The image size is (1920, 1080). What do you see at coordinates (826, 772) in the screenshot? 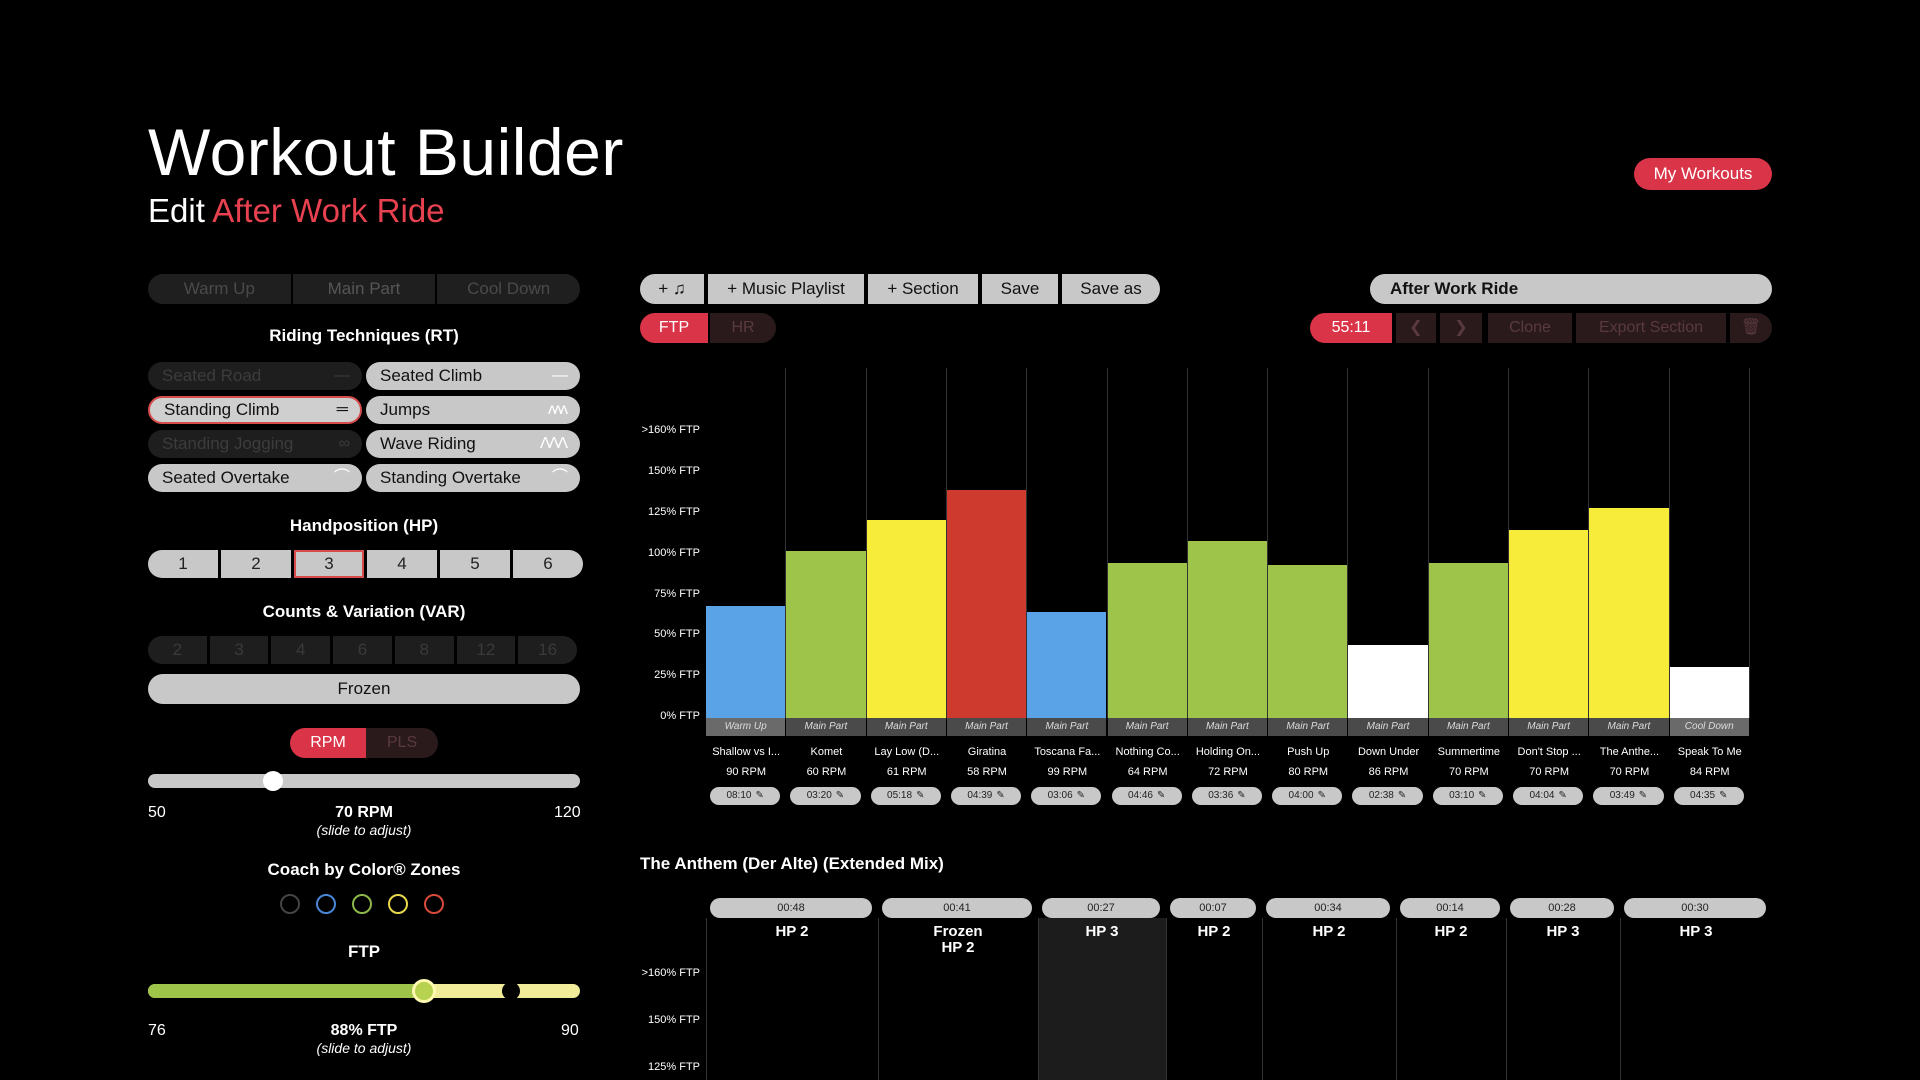
I see `bar-rpm-label: 60 RPM` at bounding box center [826, 772].